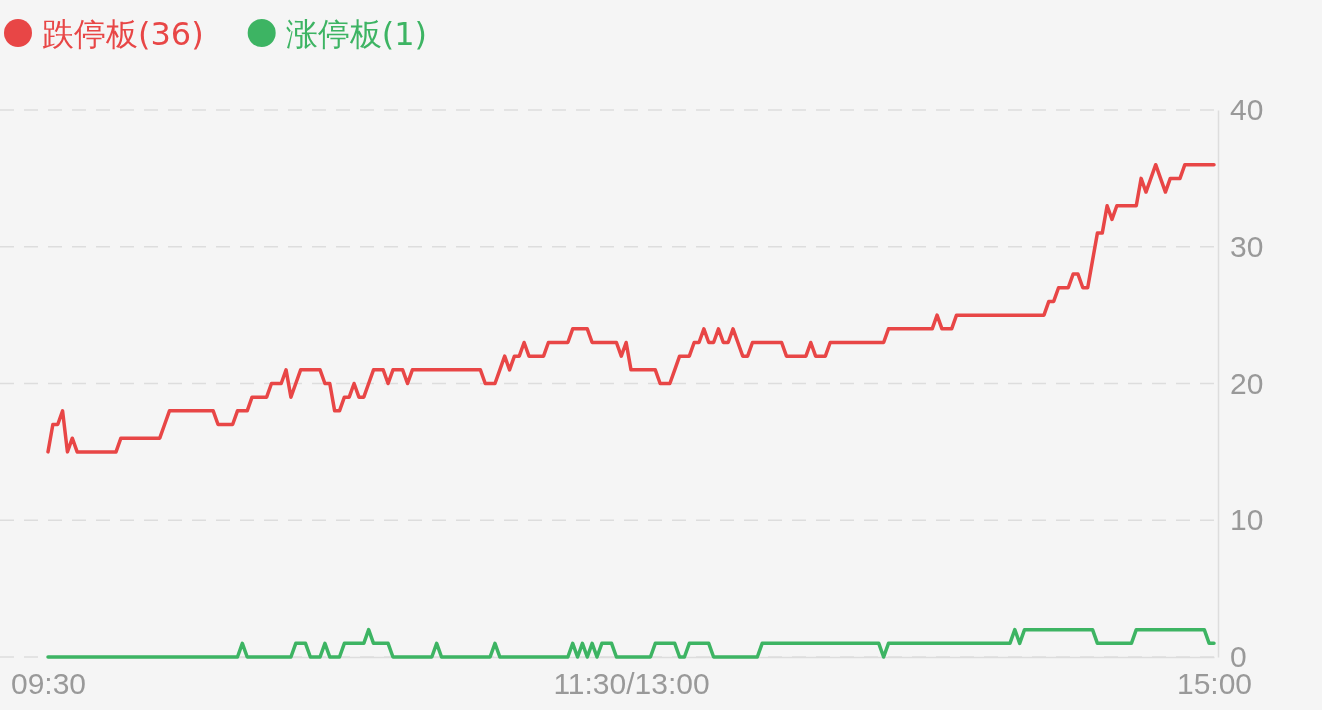  What do you see at coordinates (1247, 520) in the screenshot?
I see `y-tick-label: 10` at bounding box center [1247, 520].